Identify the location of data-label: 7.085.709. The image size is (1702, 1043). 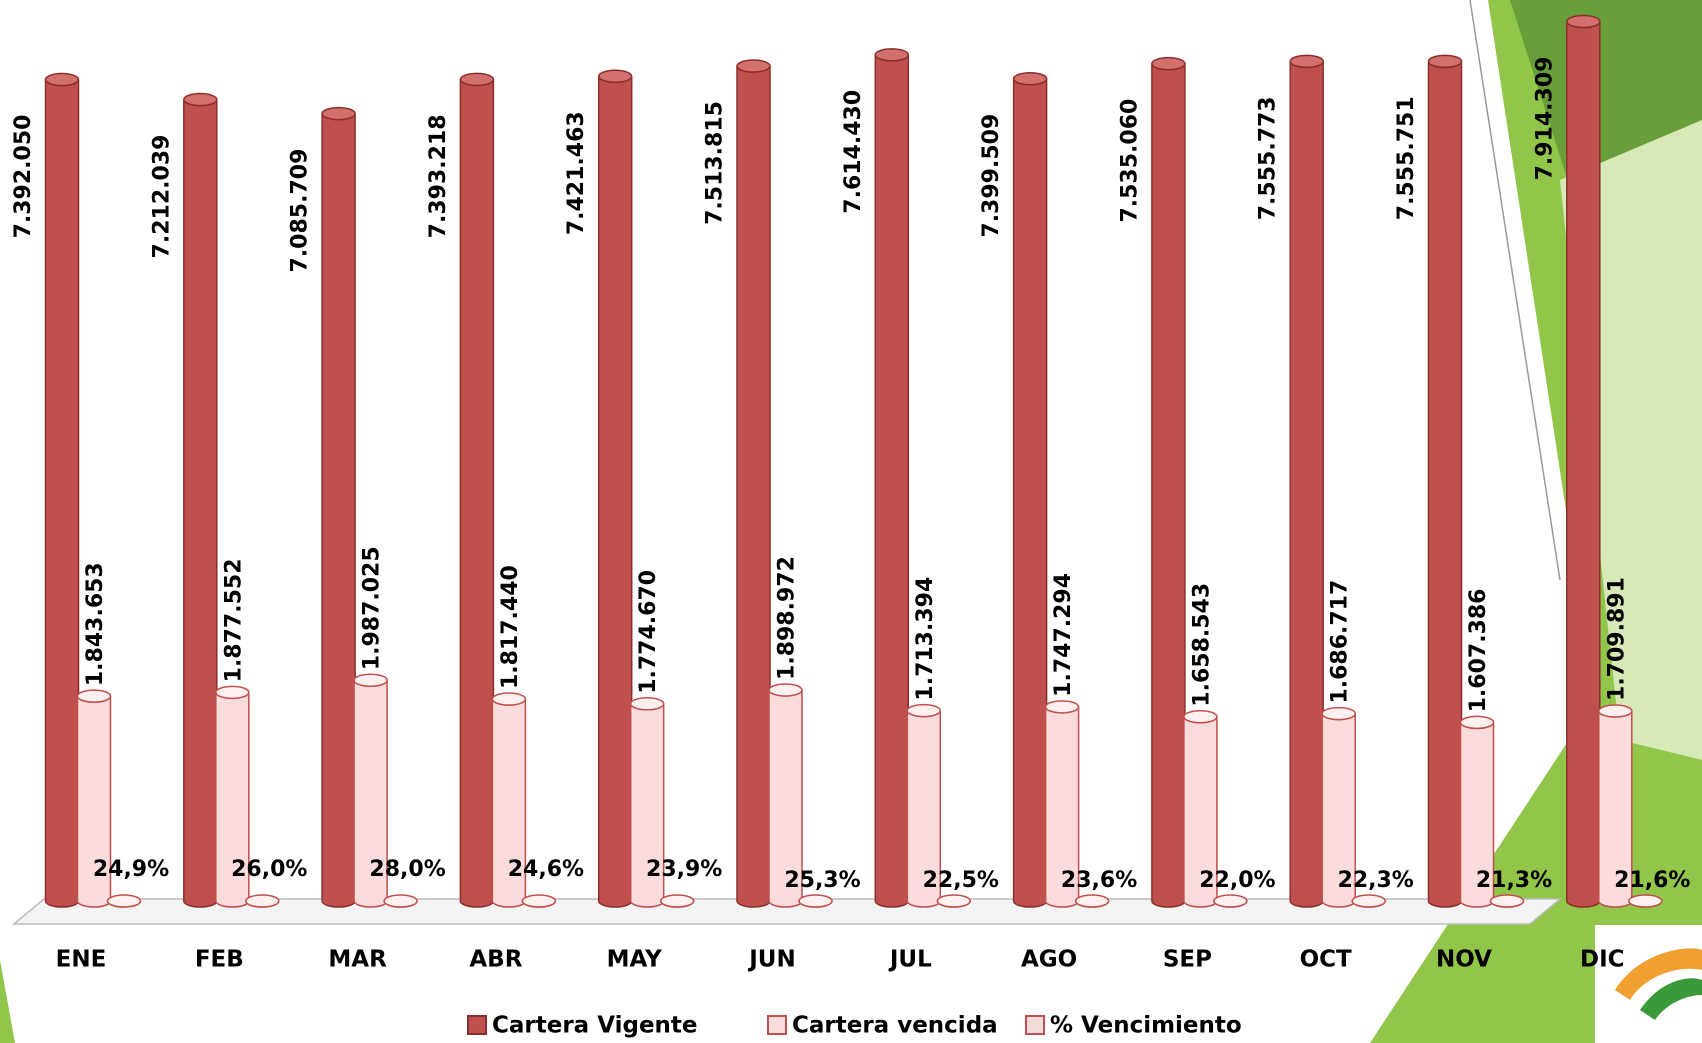
(300, 211).